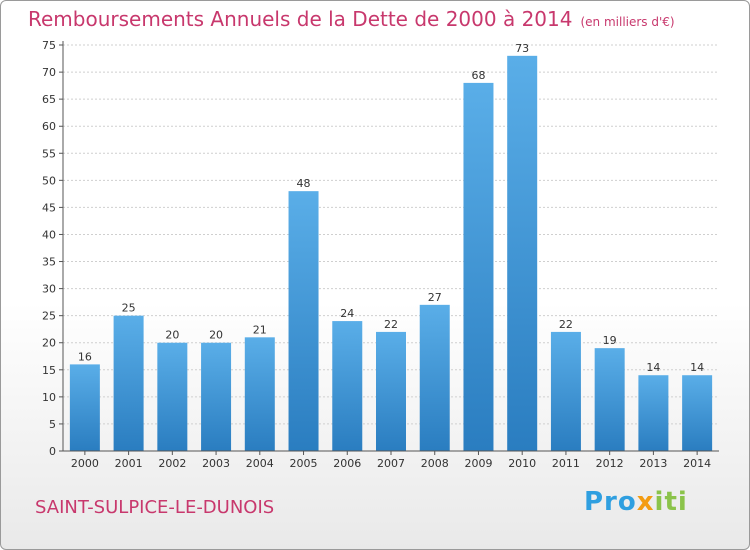 Image resolution: width=750 pixels, height=550 pixels. What do you see at coordinates (49, 234) in the screenshot?
I see `y-tick-label: 40` at bounding box center [49, 234].